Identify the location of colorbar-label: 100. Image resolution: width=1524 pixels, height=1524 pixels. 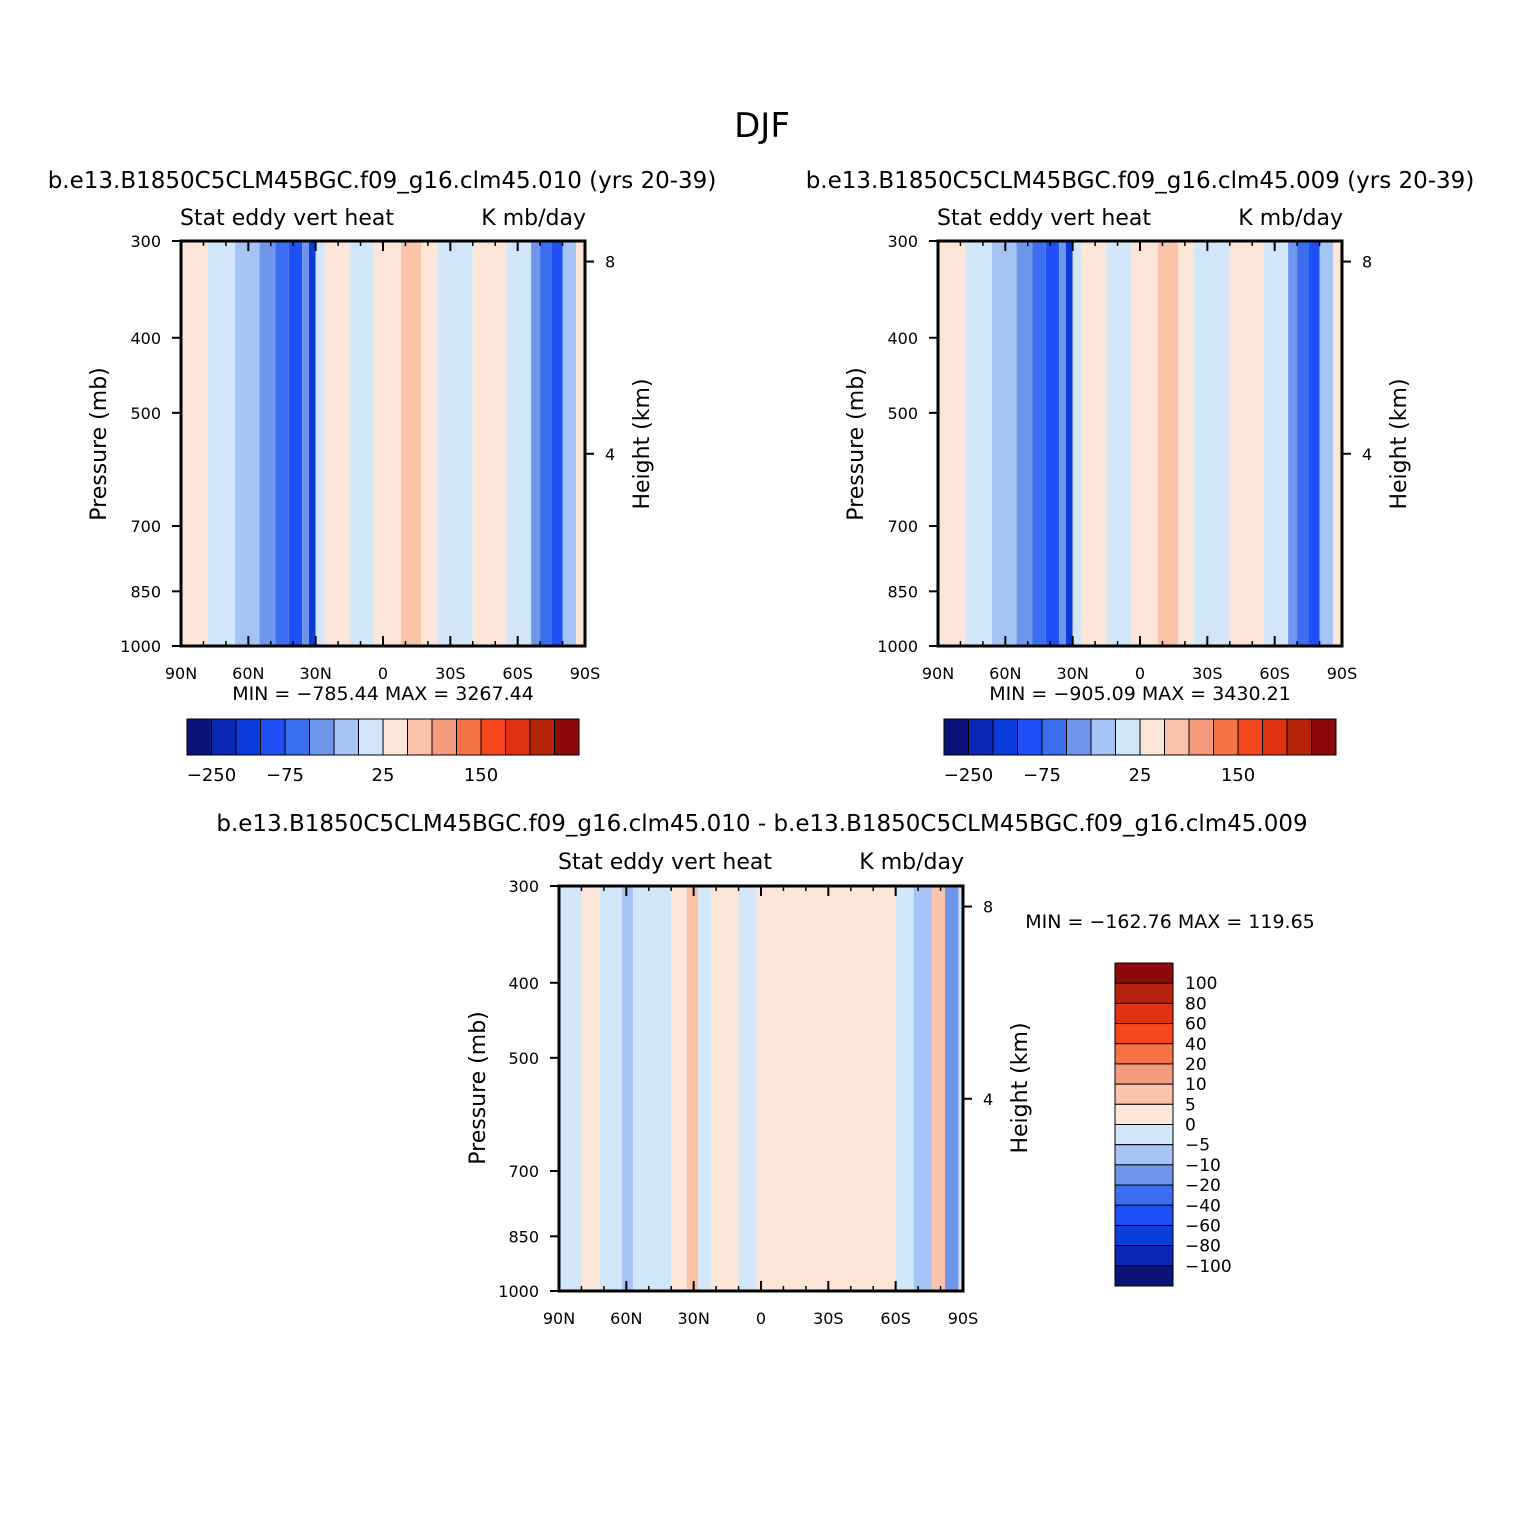
(1201, 984).